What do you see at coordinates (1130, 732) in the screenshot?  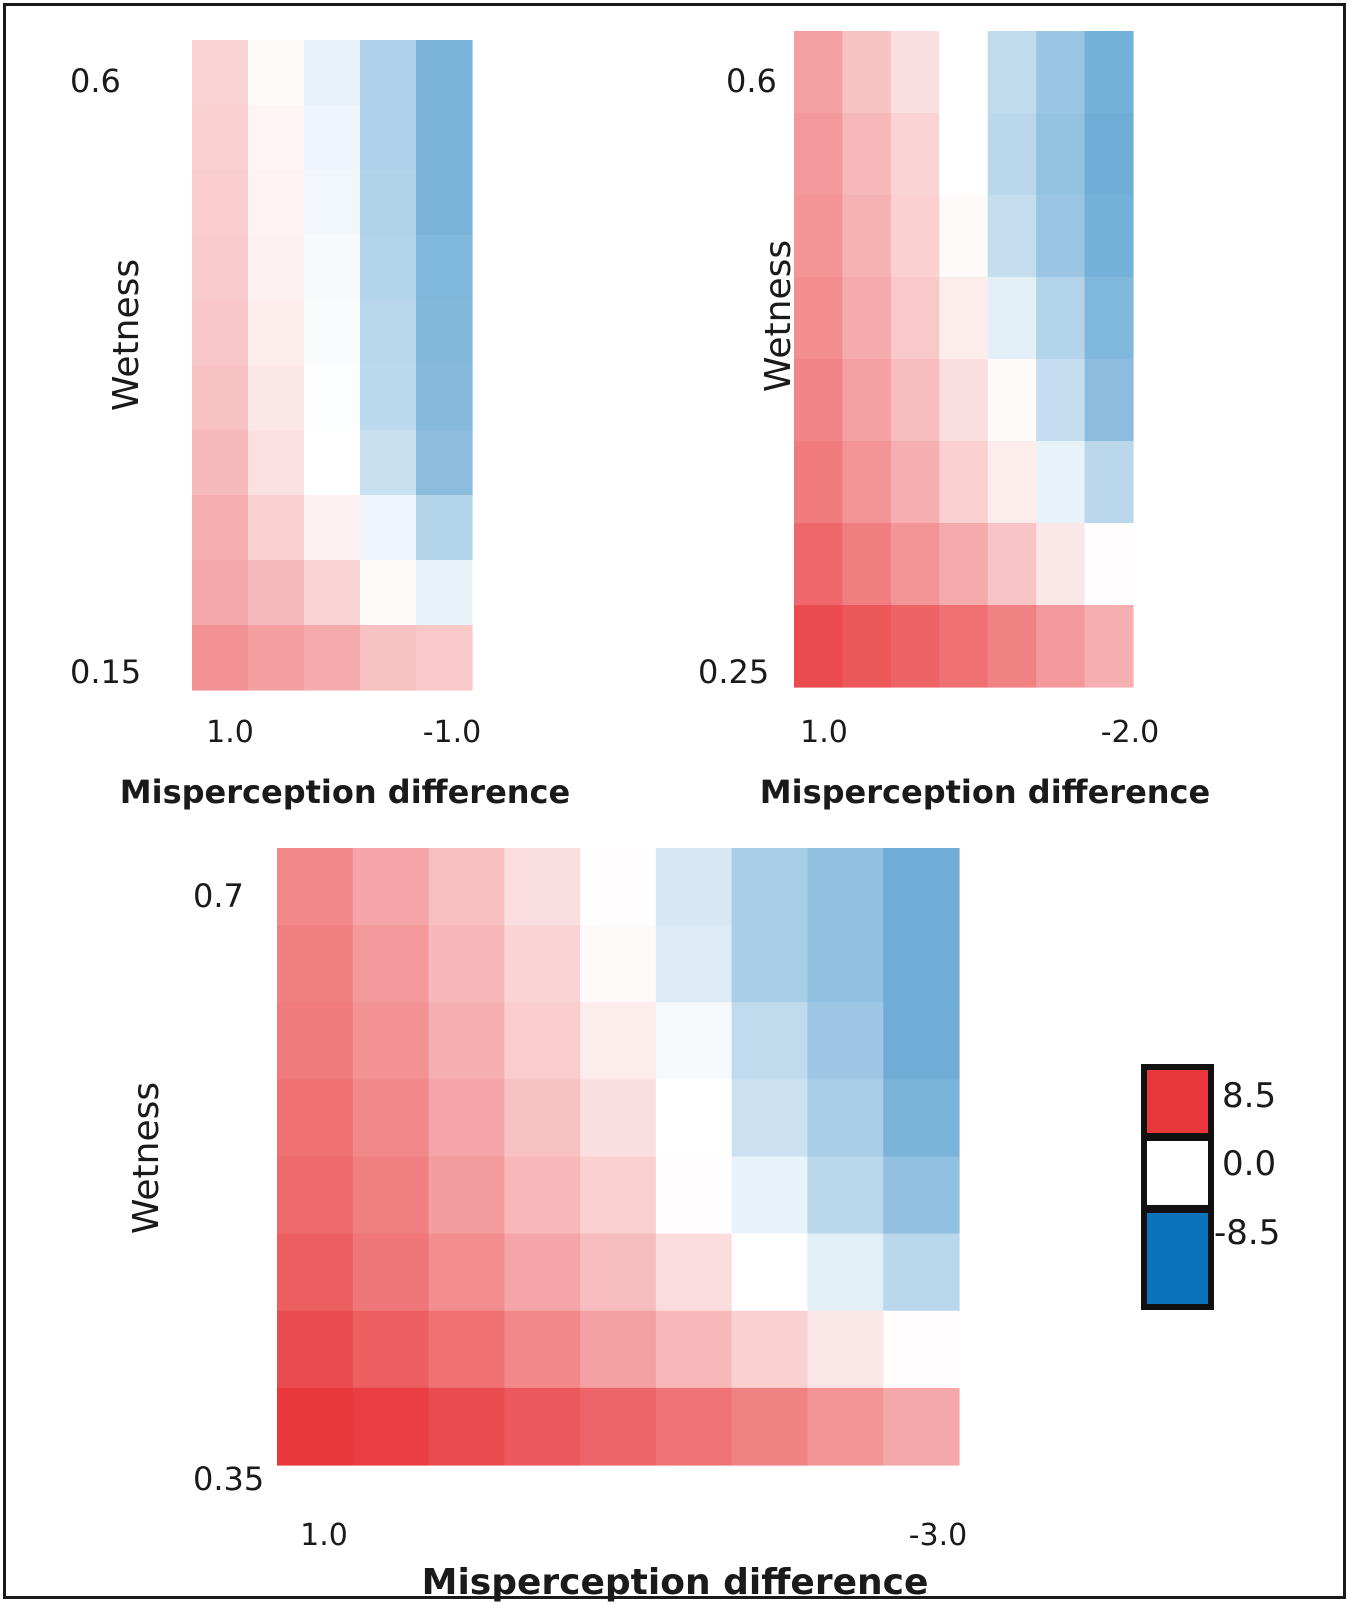 I see `x-tick-right: -2.0` at bounding box center [1130, 732].